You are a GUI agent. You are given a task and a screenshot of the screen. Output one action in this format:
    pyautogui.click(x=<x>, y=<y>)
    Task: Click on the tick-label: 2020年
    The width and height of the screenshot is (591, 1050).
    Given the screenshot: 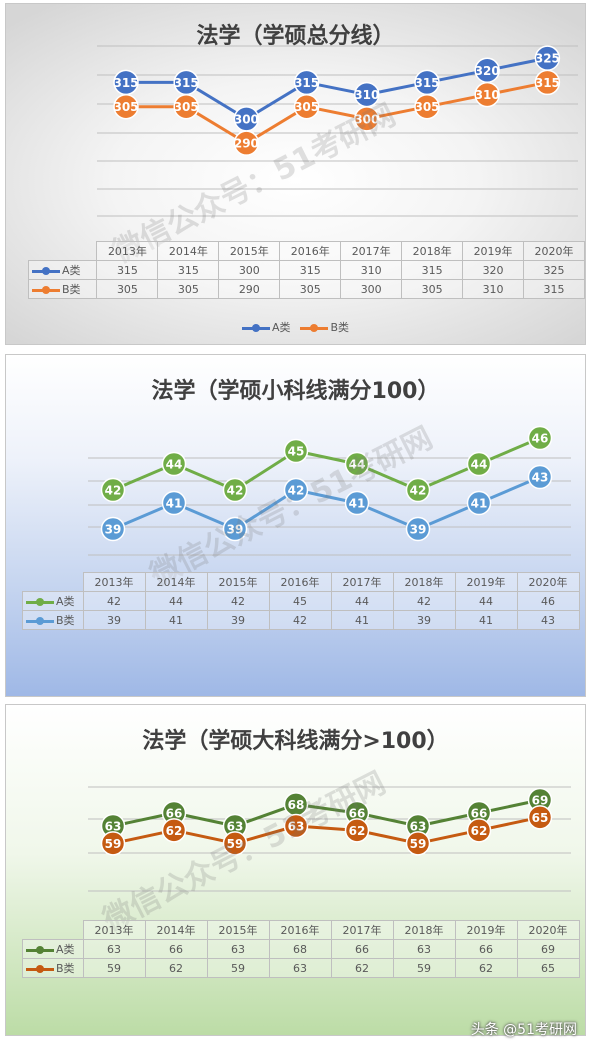 What is the action you would take?
    pyautogui.click(x=548, y=930)
    